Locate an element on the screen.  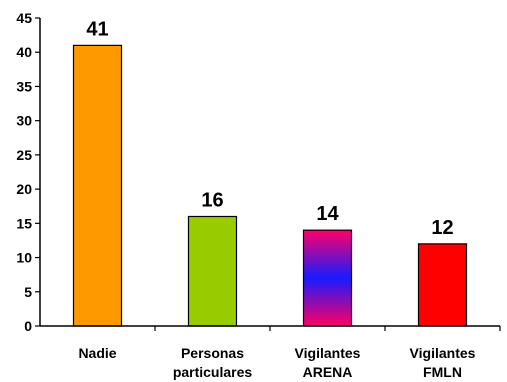
y-tick-label: 40 is located at coordinates (24, 52).